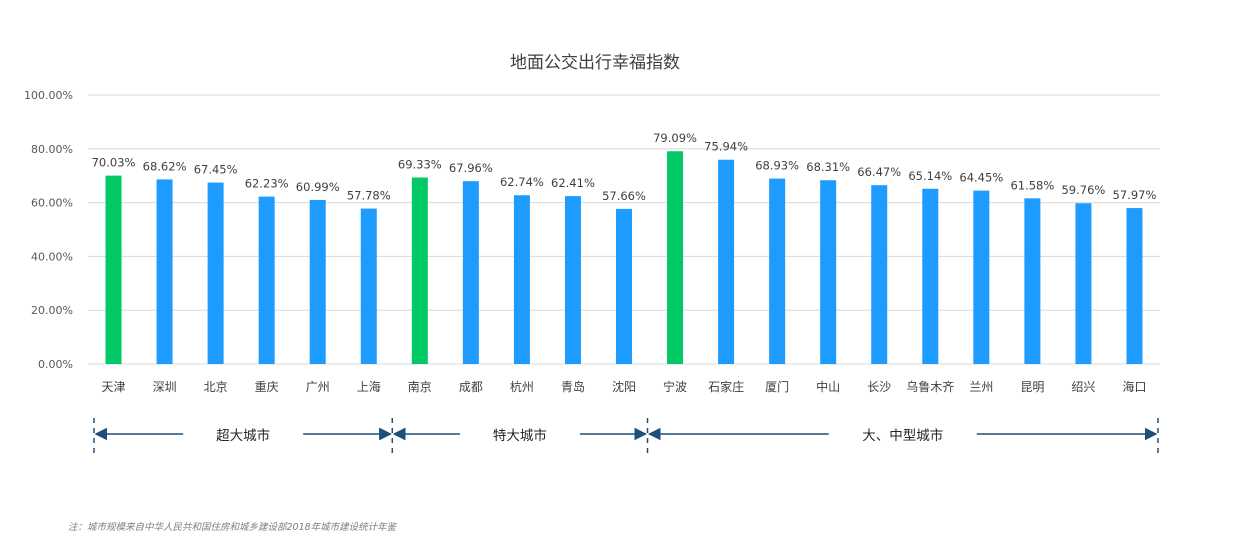 This screenshot has height=544, width=1257. I want to click on chart-title: 地面公交出行幸福指数, so click(595, 63).